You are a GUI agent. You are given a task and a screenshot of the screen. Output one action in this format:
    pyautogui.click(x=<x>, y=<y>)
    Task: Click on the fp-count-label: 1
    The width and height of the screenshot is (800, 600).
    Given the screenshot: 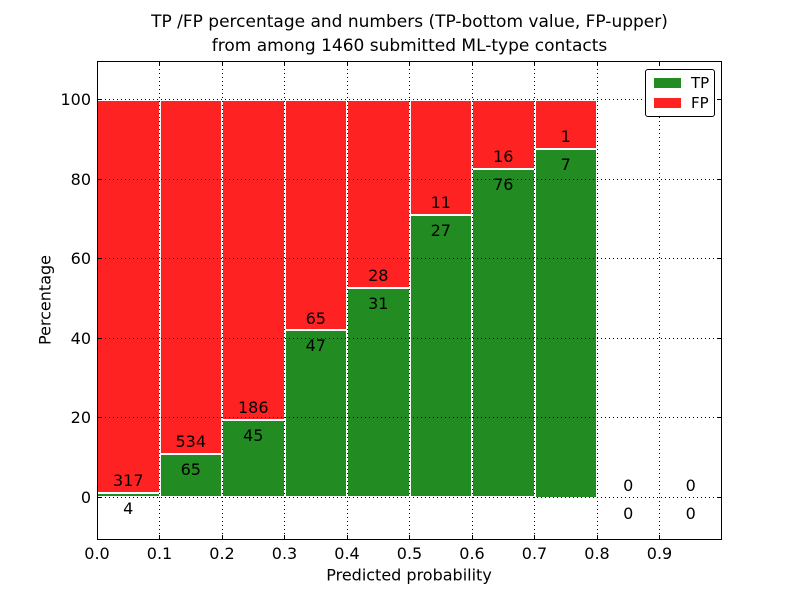 What is the action you would take?
    pyautogui.click(x=565, y=137)
    